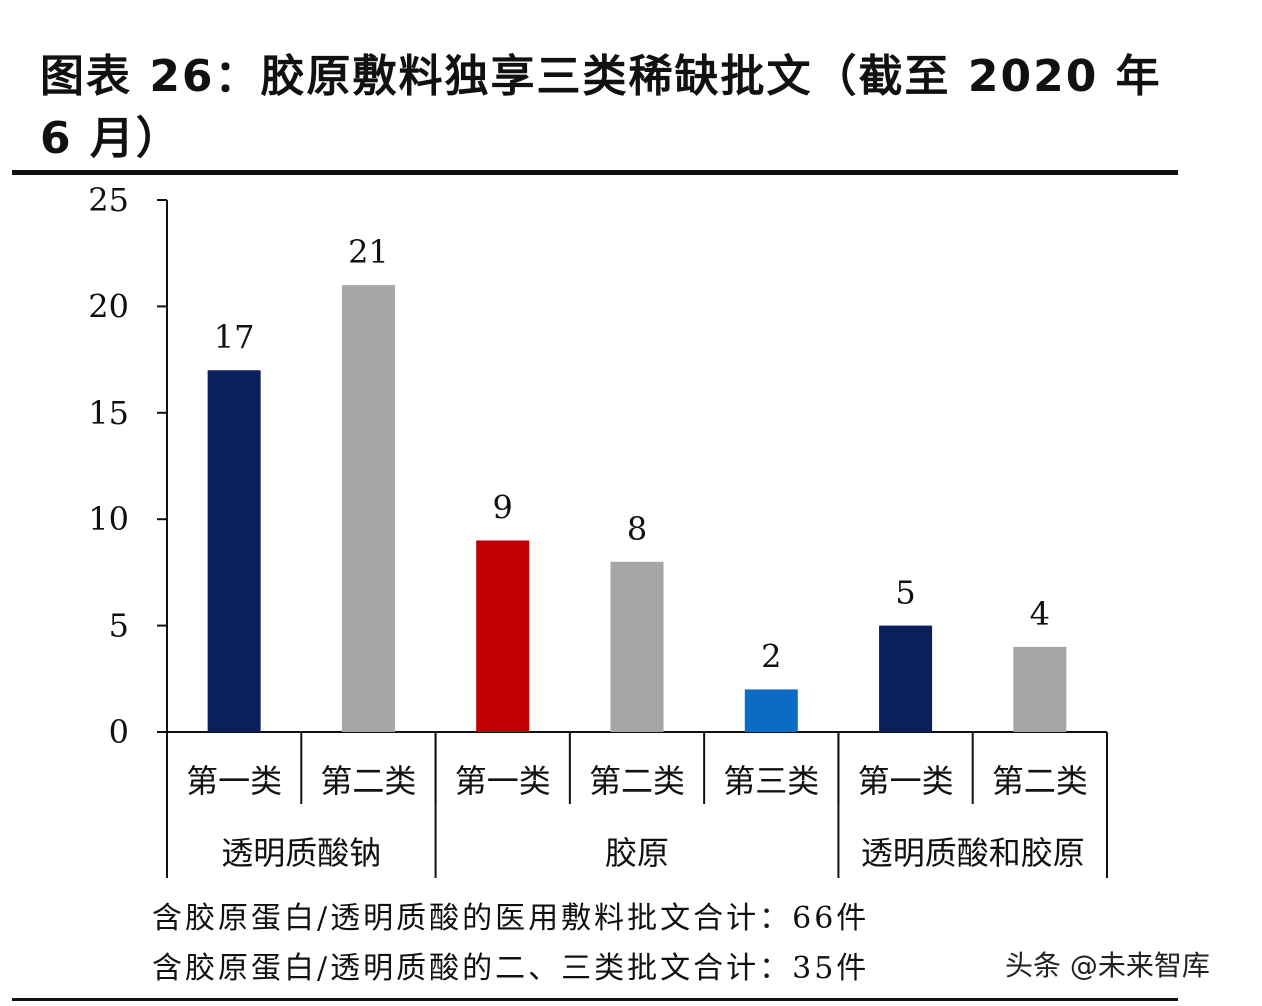 The height and width of the screenshot is (1006, 1262). What do you see at coordinates (511, 968) in the screenshot?
I see `note-class-2-3-approvals: 含胶原蛋白/透明质酸的二、三类批文合计：35件` at bounding box center [511, 968].